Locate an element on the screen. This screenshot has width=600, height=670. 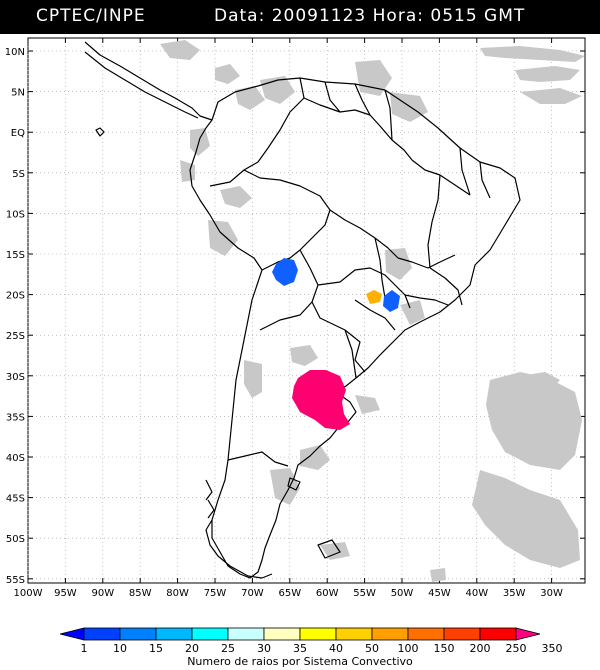
lon-label: 50W is located at coordinates (402, 593).